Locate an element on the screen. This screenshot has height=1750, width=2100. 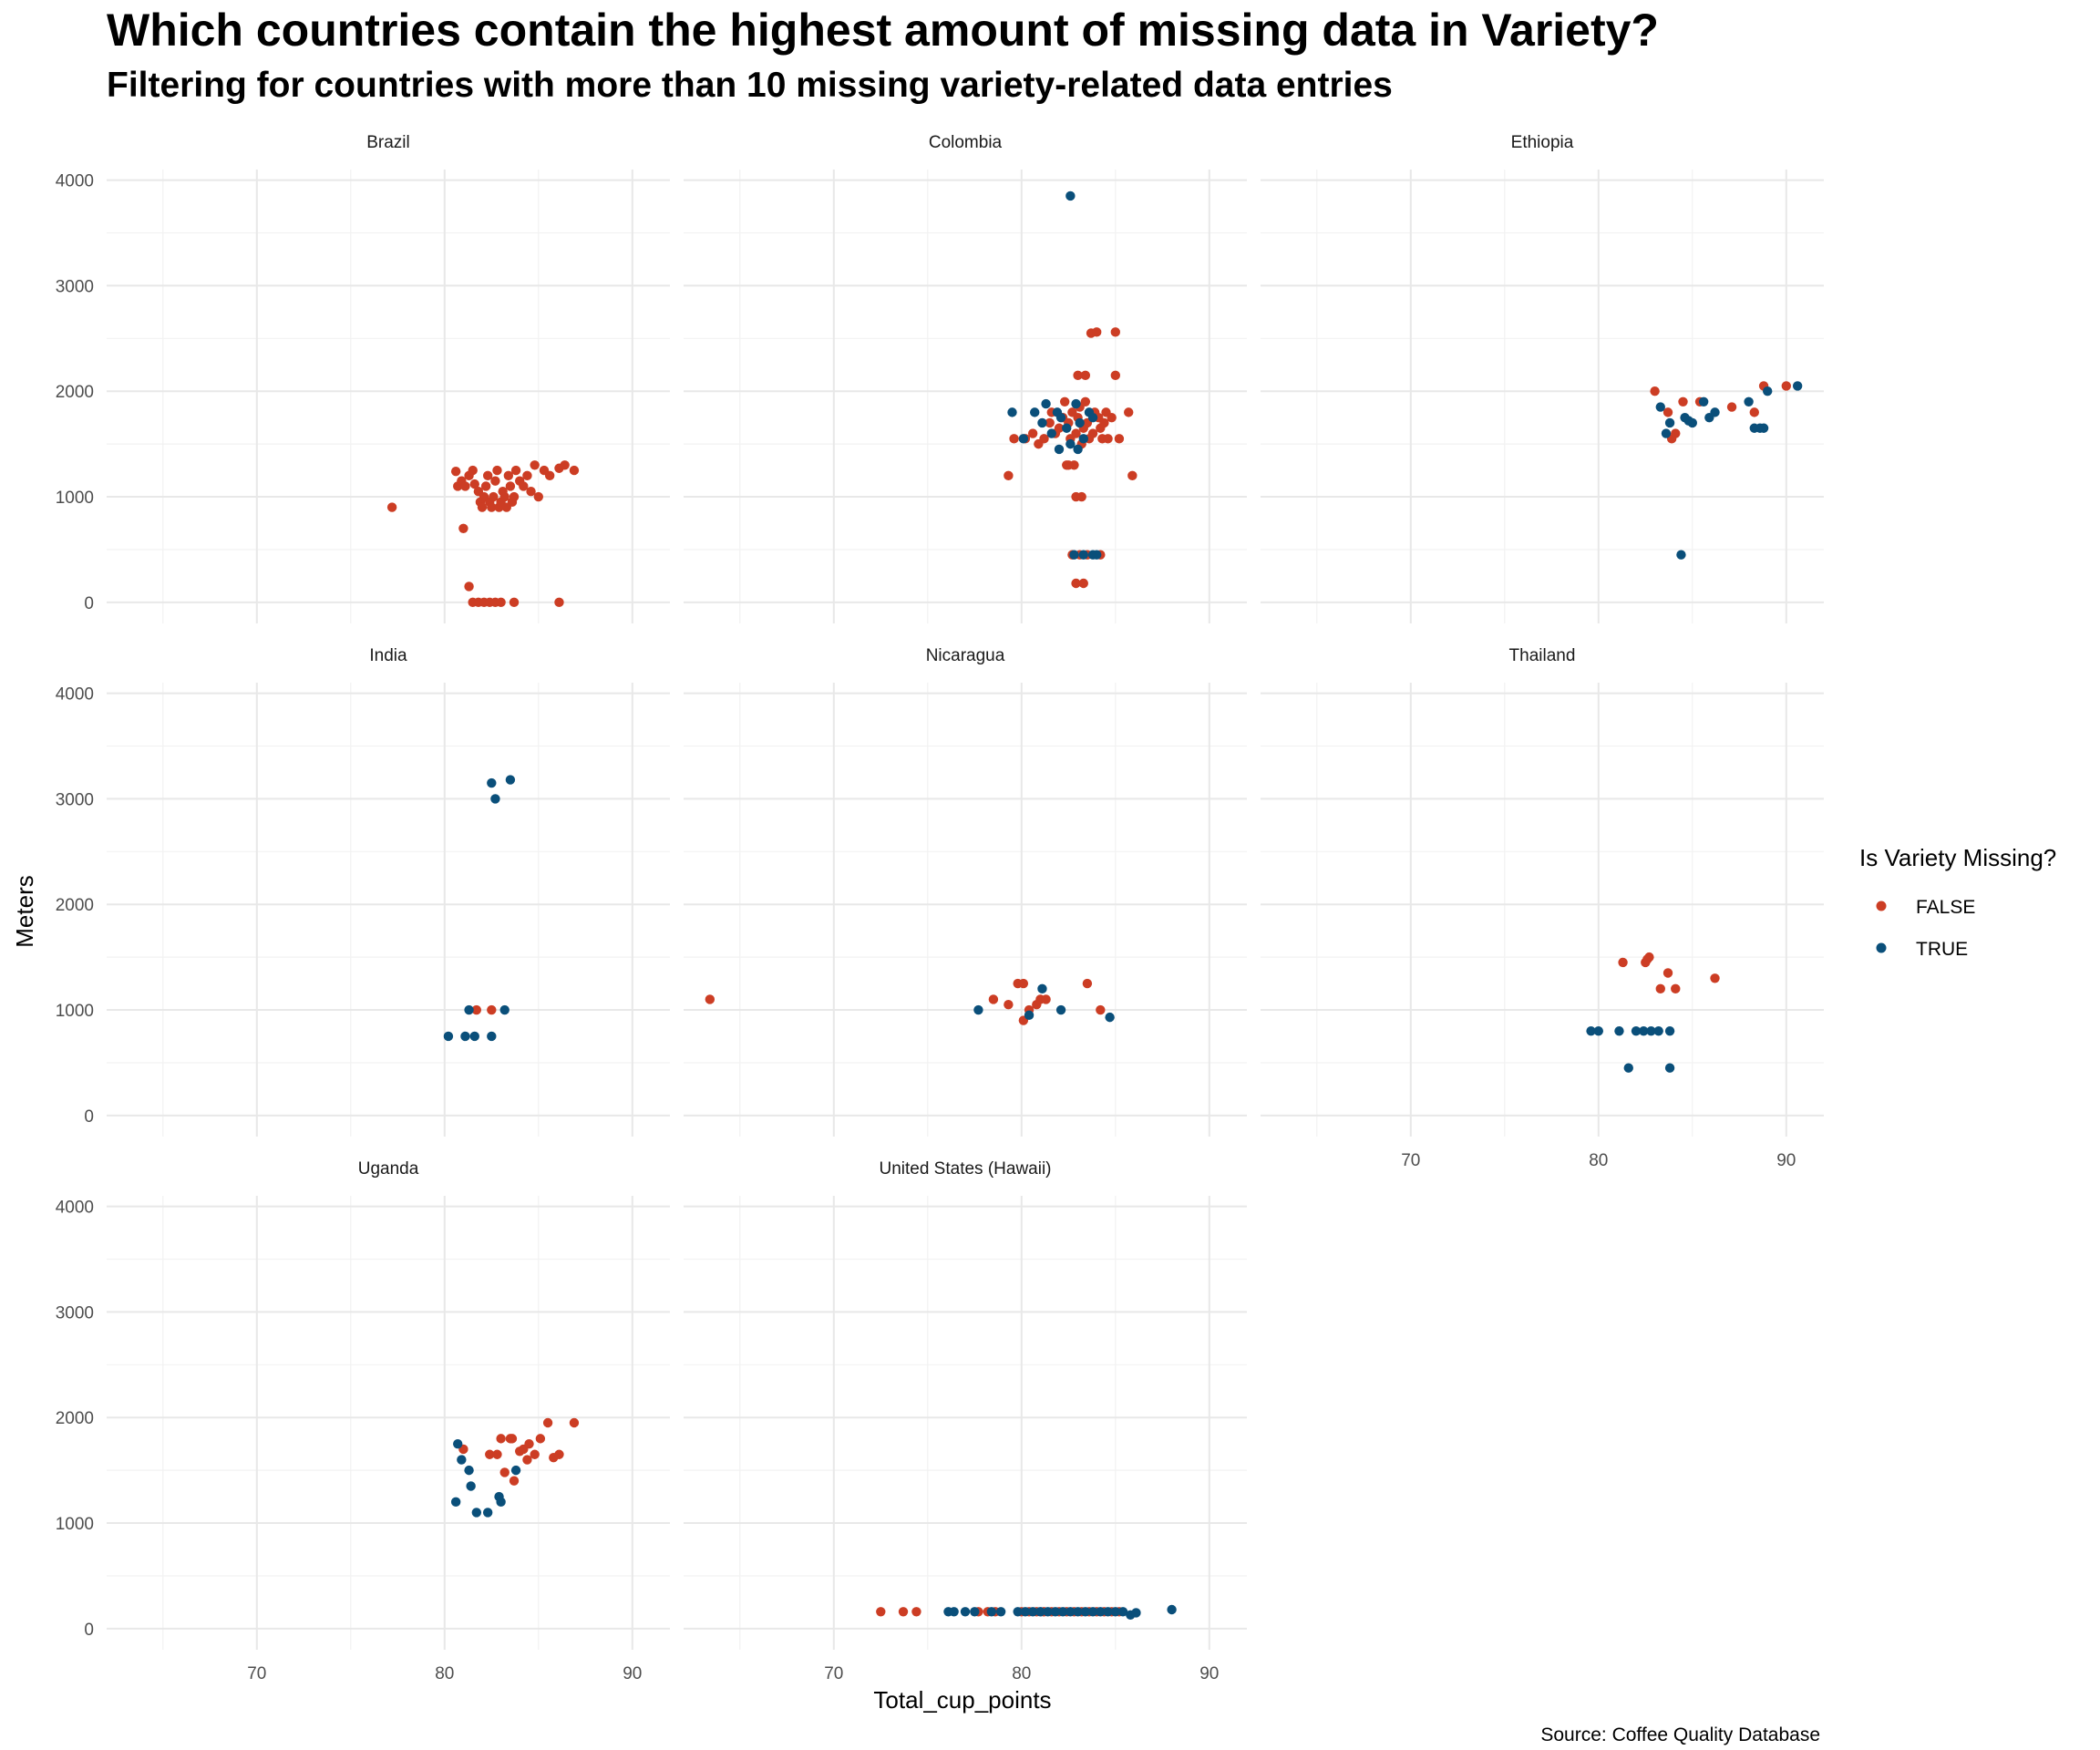
legend-key-false is located at coordinates (1881, 906).